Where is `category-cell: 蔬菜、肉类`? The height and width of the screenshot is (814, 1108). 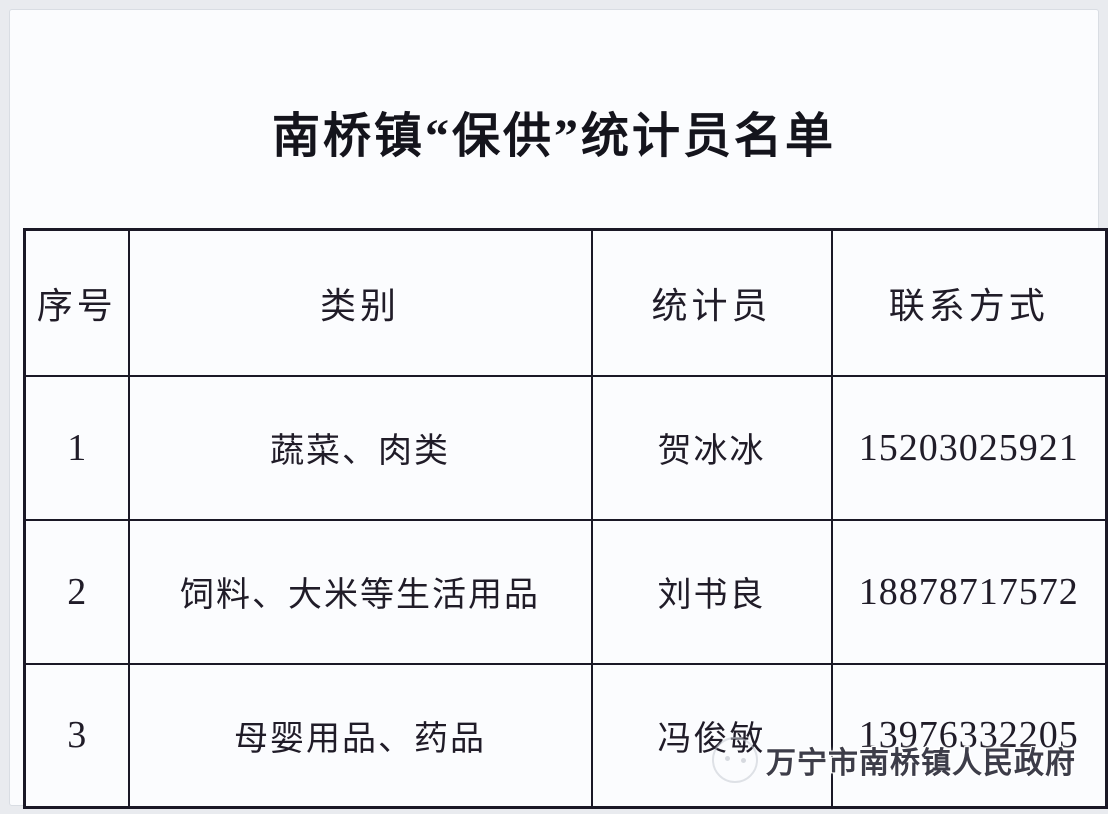 category-cell: 蔬菜、肉类 is located at coordinates (360, 447).